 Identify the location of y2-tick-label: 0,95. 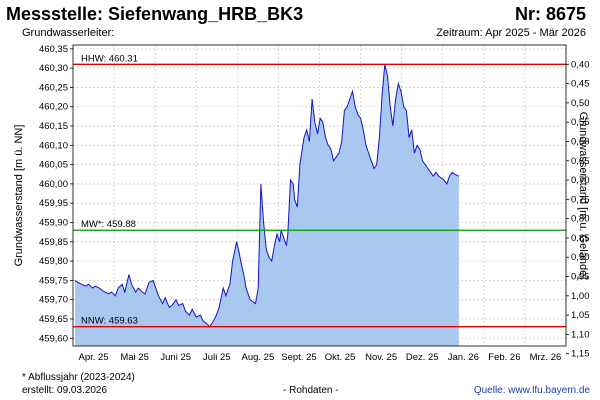
(580, 277).